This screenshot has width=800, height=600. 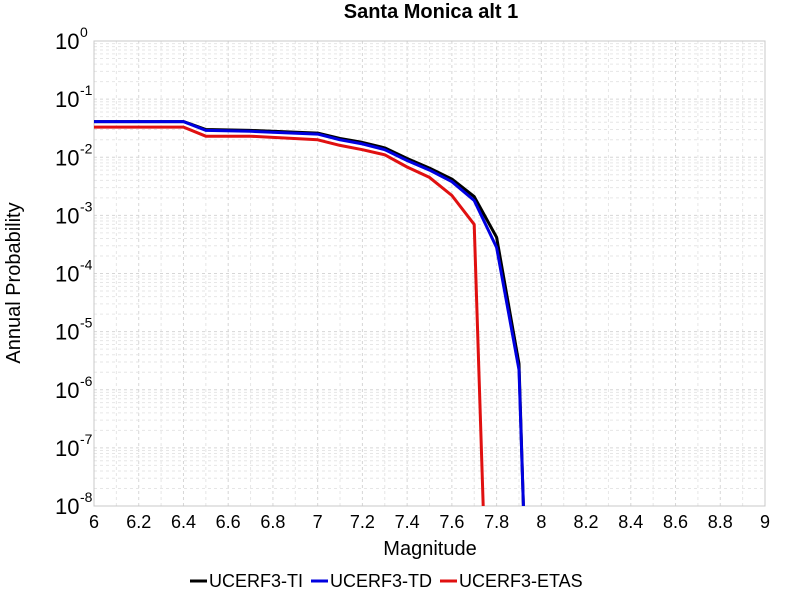 I want to click on legend: UCERF3-TI UCERF3-TD UCERF3-ETAS, so click(x=386, y=581).